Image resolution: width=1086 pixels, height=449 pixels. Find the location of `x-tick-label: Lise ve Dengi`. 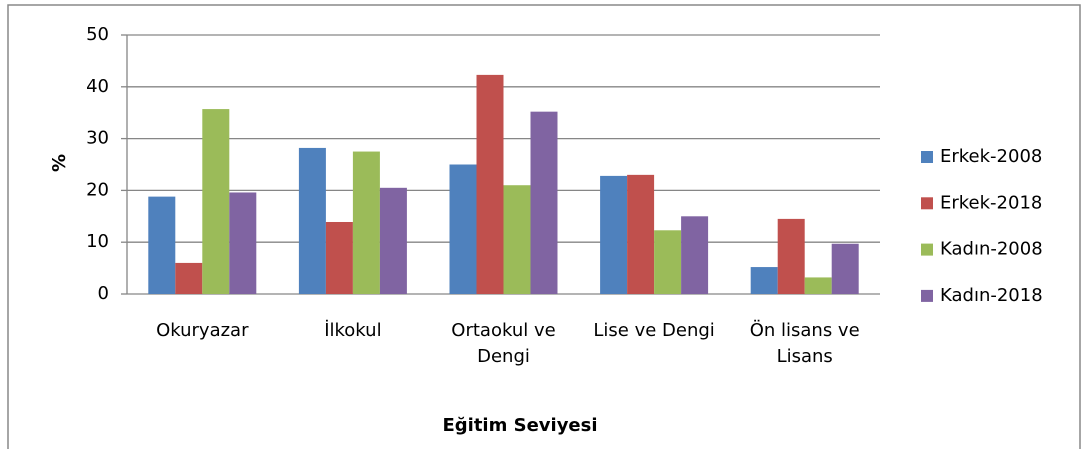

x-tick-label: Lise ve Dengi is located at coordinates (654, 330).